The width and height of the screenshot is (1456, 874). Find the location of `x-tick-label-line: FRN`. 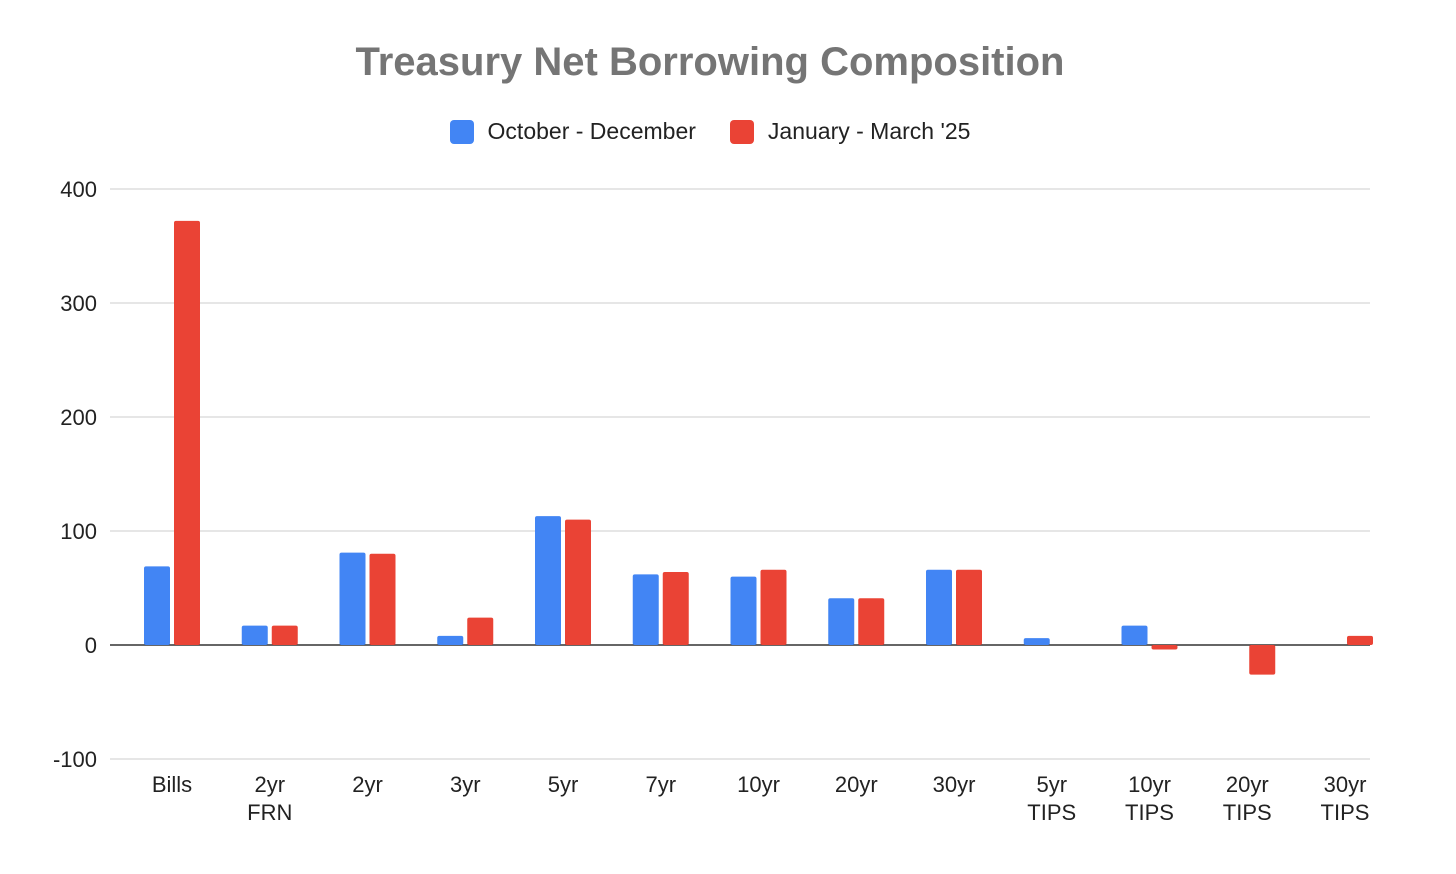

x-tick-label-line: FRN is located at coordinates (269, 812).